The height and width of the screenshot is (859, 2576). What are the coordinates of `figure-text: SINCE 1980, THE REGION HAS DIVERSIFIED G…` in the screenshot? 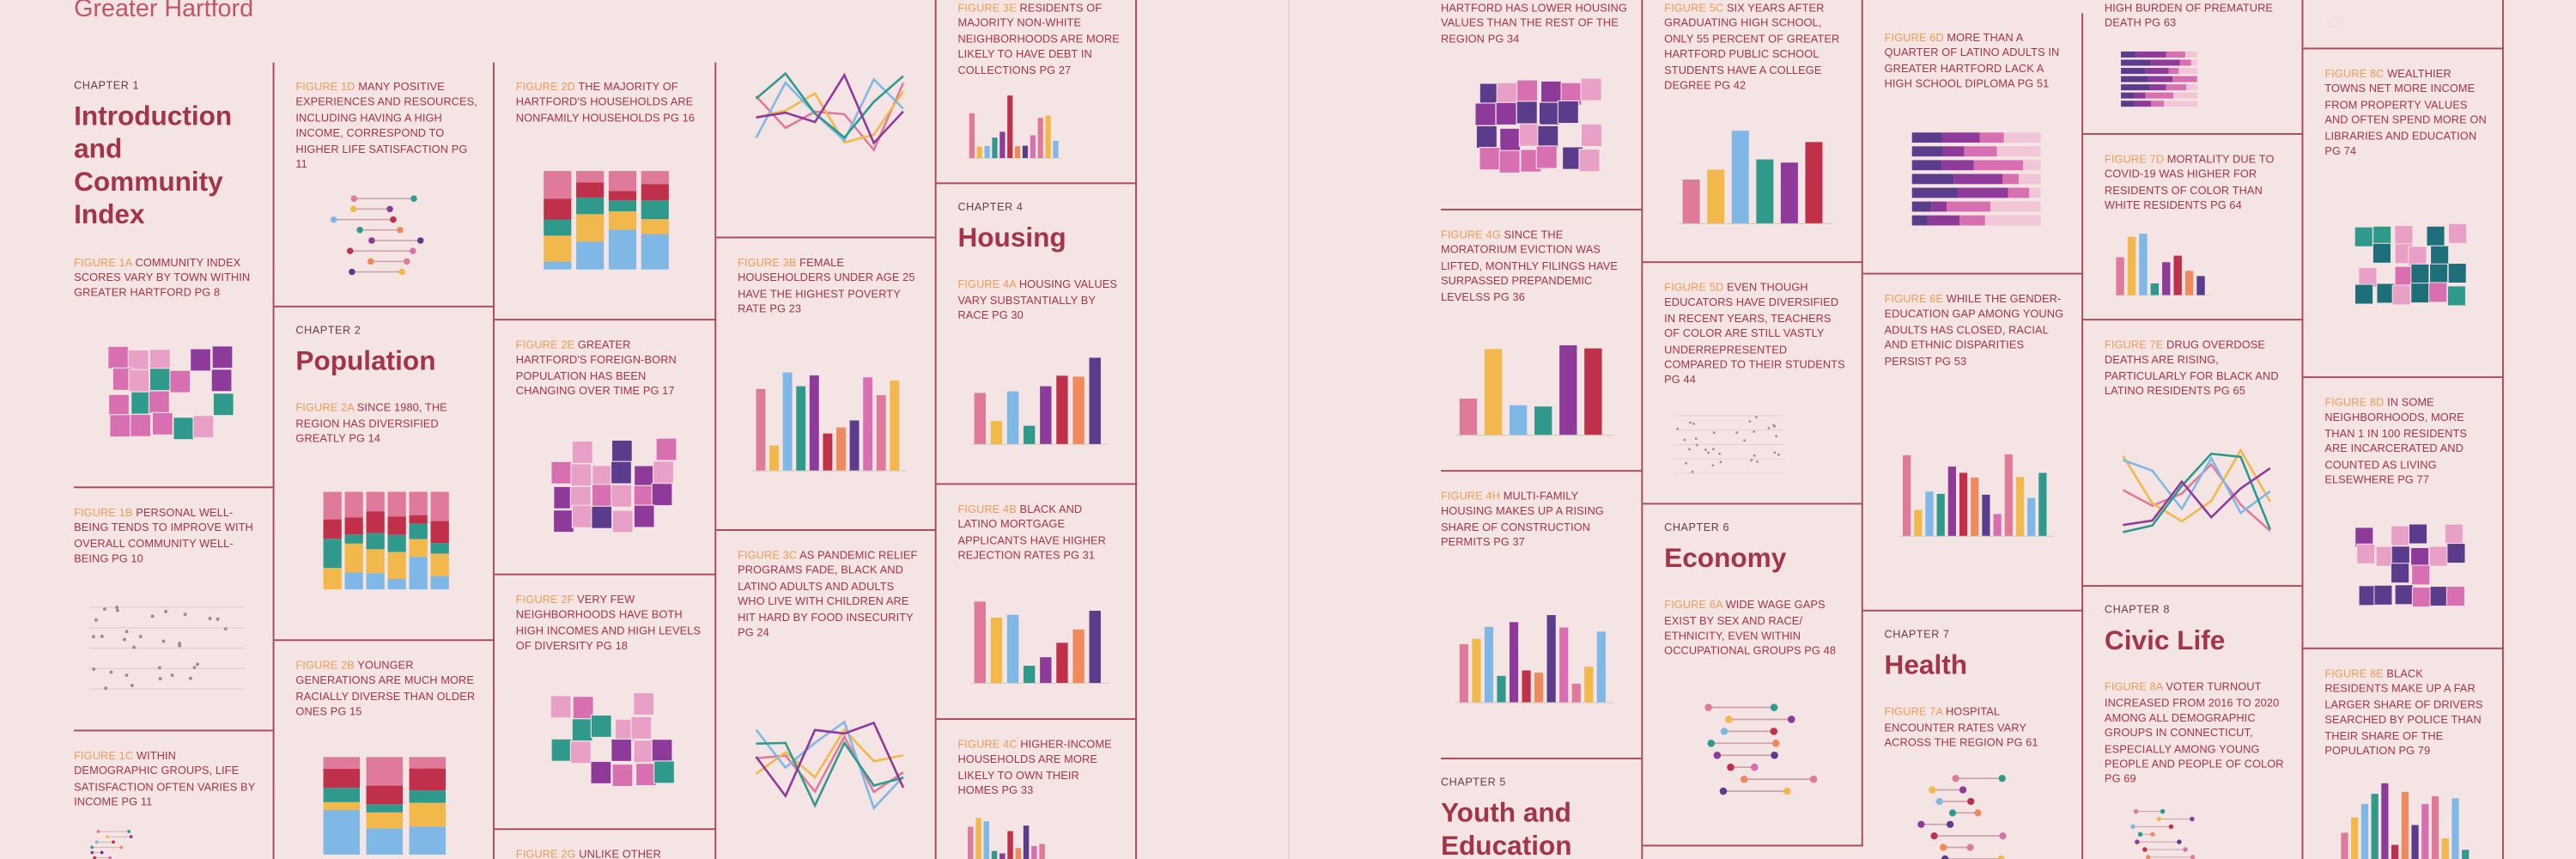 It's located at (371, 424).